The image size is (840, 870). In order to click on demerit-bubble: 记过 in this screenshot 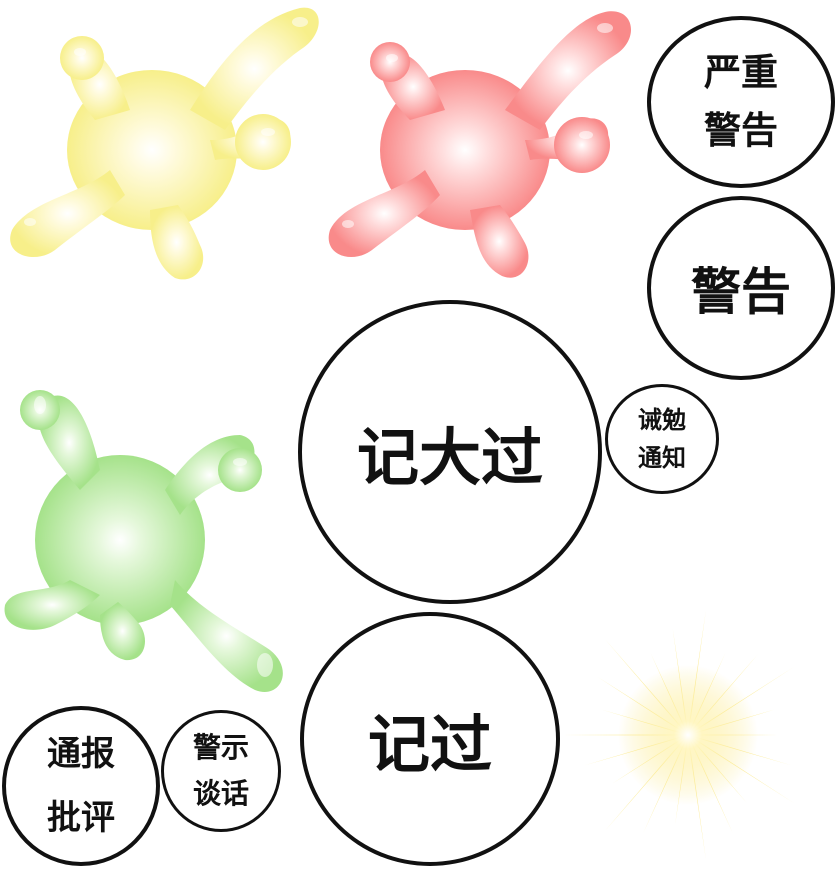, I will do `click(430, 739)`.